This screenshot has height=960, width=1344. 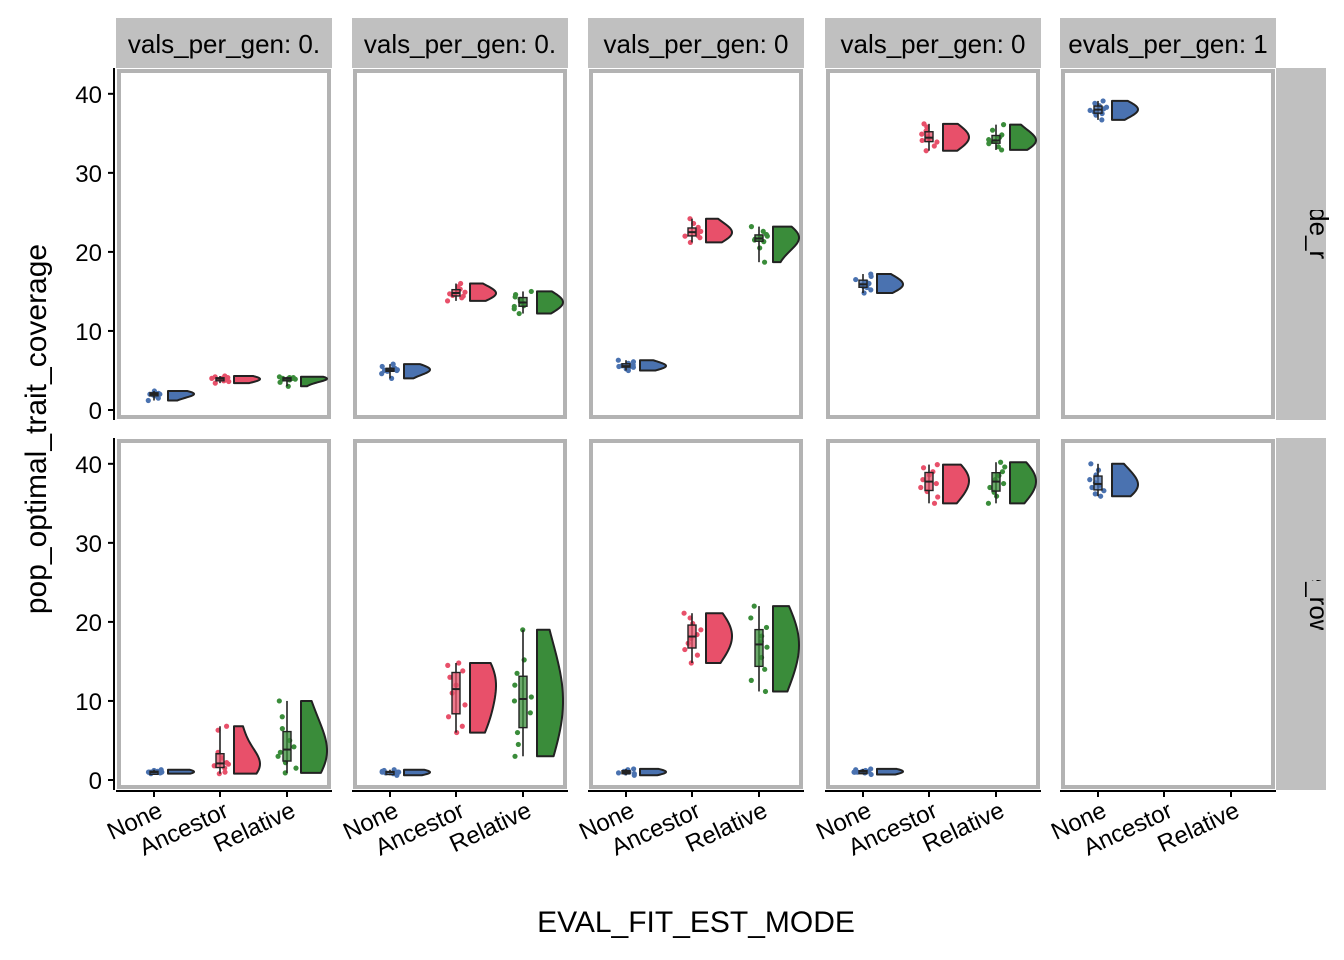 I want to click on row-strip-label: eval_mode_row: cohort, so click(x=1319, y=244).